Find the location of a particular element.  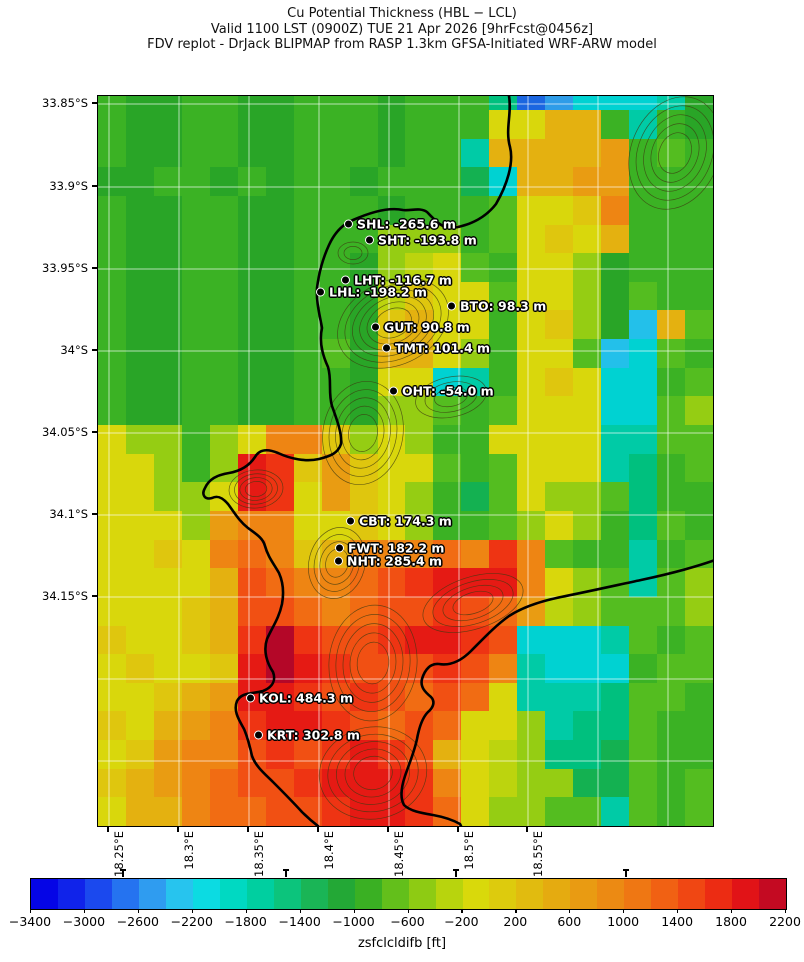

x-tick-text: 18.55°E is located at coordinates (538, 854).